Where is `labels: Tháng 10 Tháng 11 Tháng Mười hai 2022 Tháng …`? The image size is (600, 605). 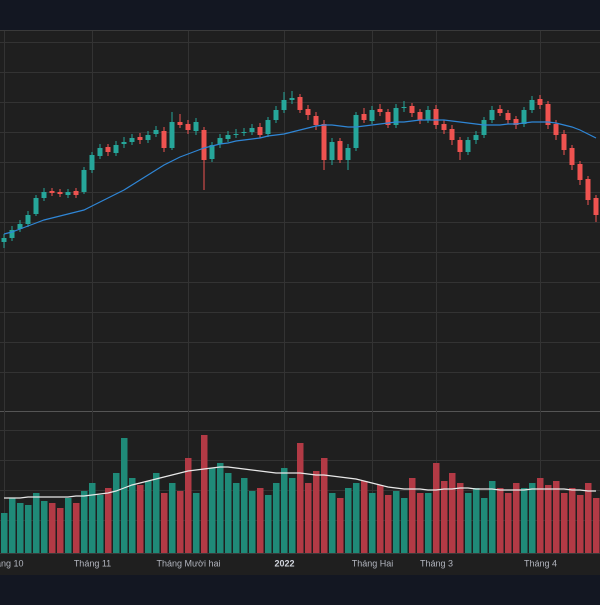
labels: Tháng 10 Tháng 11 Tháng Mười hai 2022 Tháng … is located at coordinates (278, 563).